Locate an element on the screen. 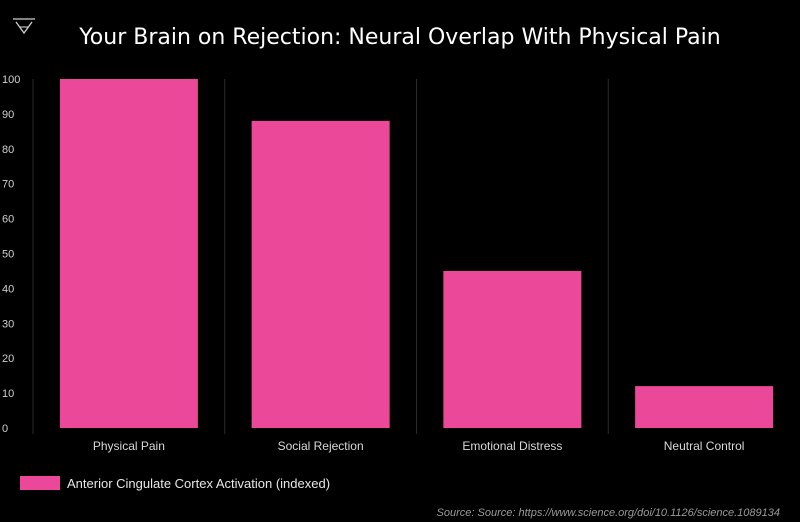  y-tick-label: 90 is located at coordinates (8, 115).